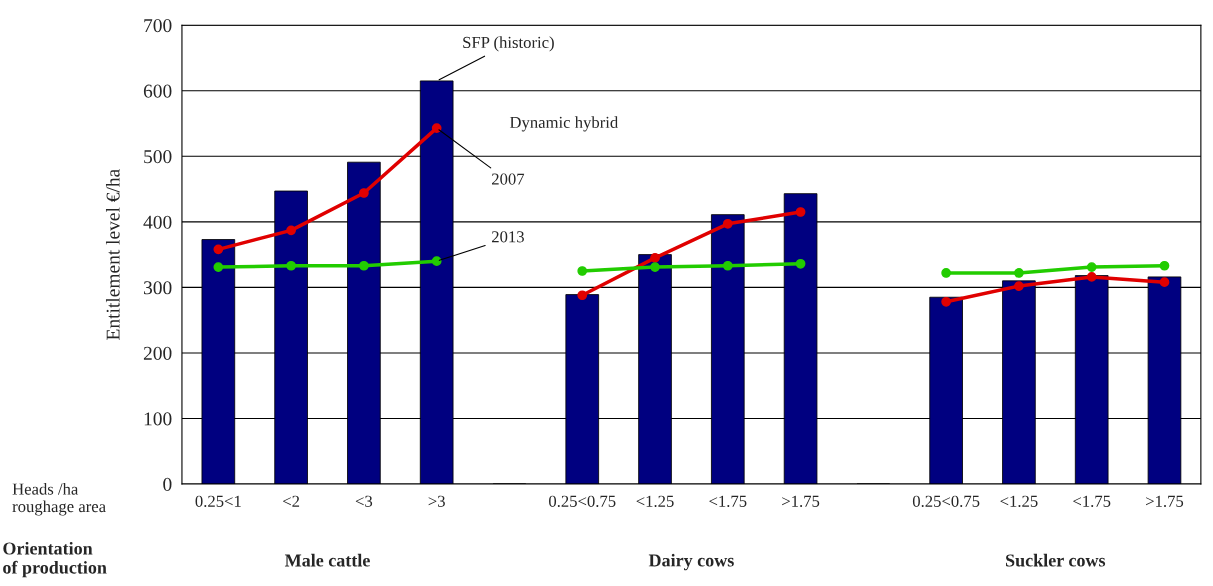 The width and height of the screenshot is (1213, 586). Describe the element at coordinates (508, 179) in the screenshot. I see `text: 2007` at that location.